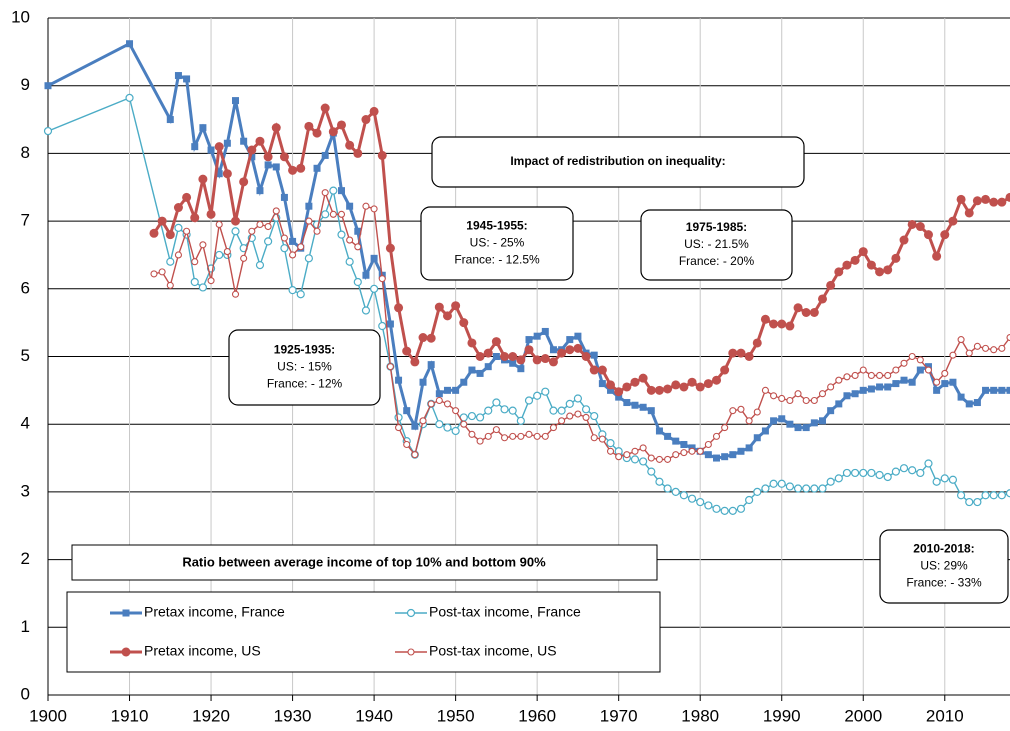  What do you see at coordinates (716, 244) in the screenshot?
I see `annotation-line: US: - 21.5%` at bounding box center [716, 244].